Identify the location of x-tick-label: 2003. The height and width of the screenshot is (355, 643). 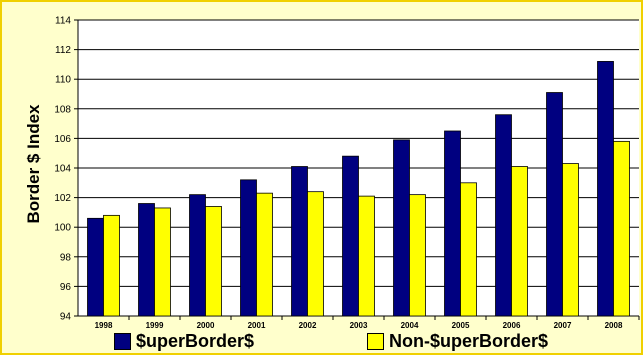
(359, 325).